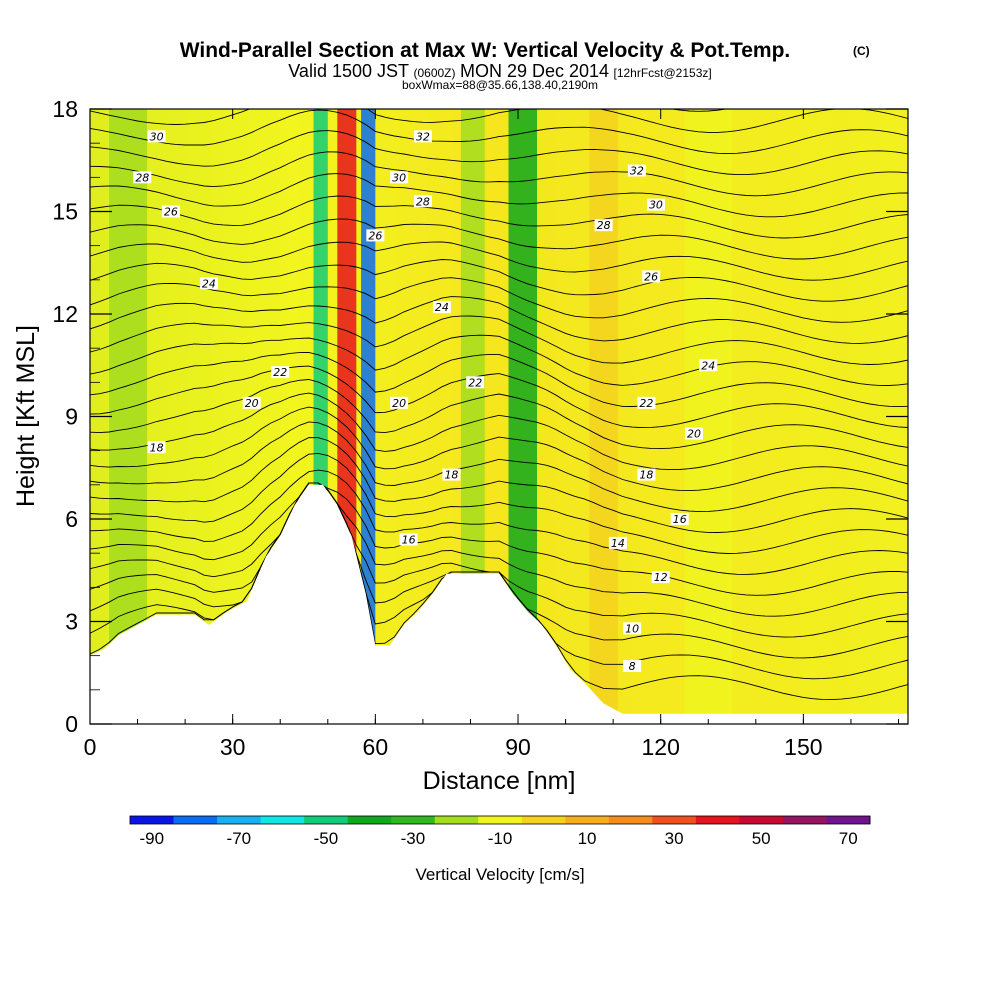  I want to click on chart-subtitle-2: boxWmax=88@35.66,138.40,2190m, so click(500, 85).